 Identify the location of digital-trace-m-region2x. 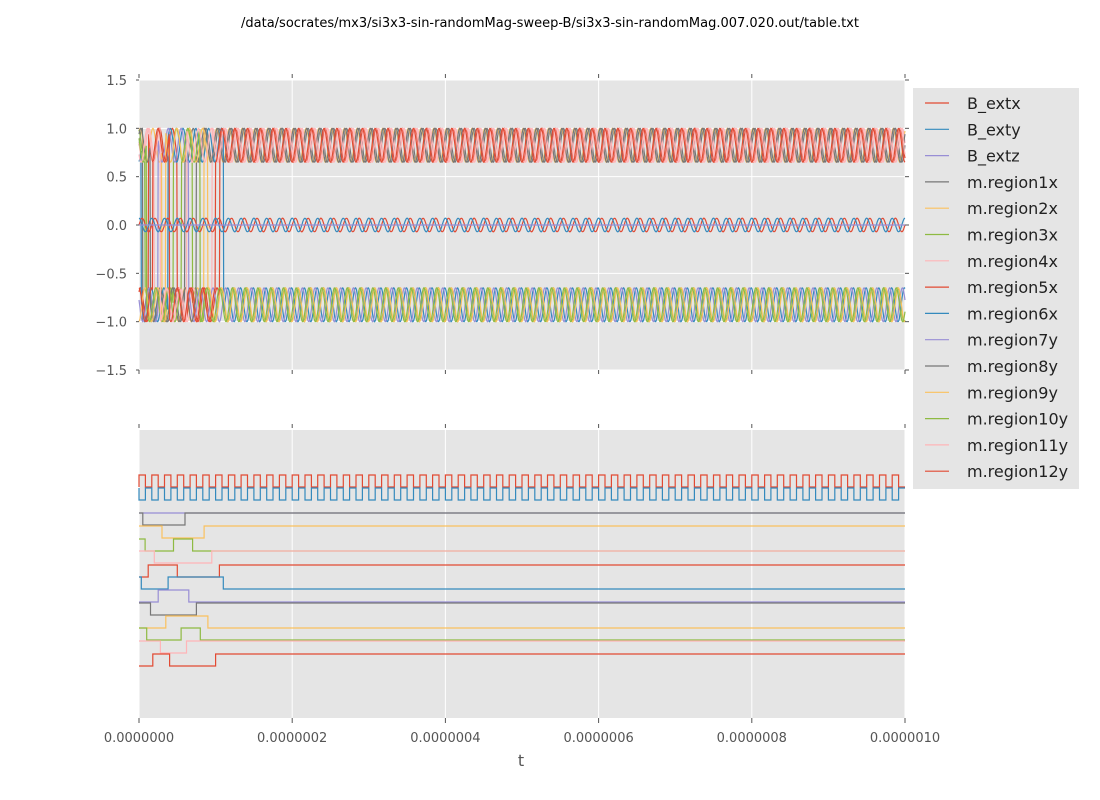
(522, 532).